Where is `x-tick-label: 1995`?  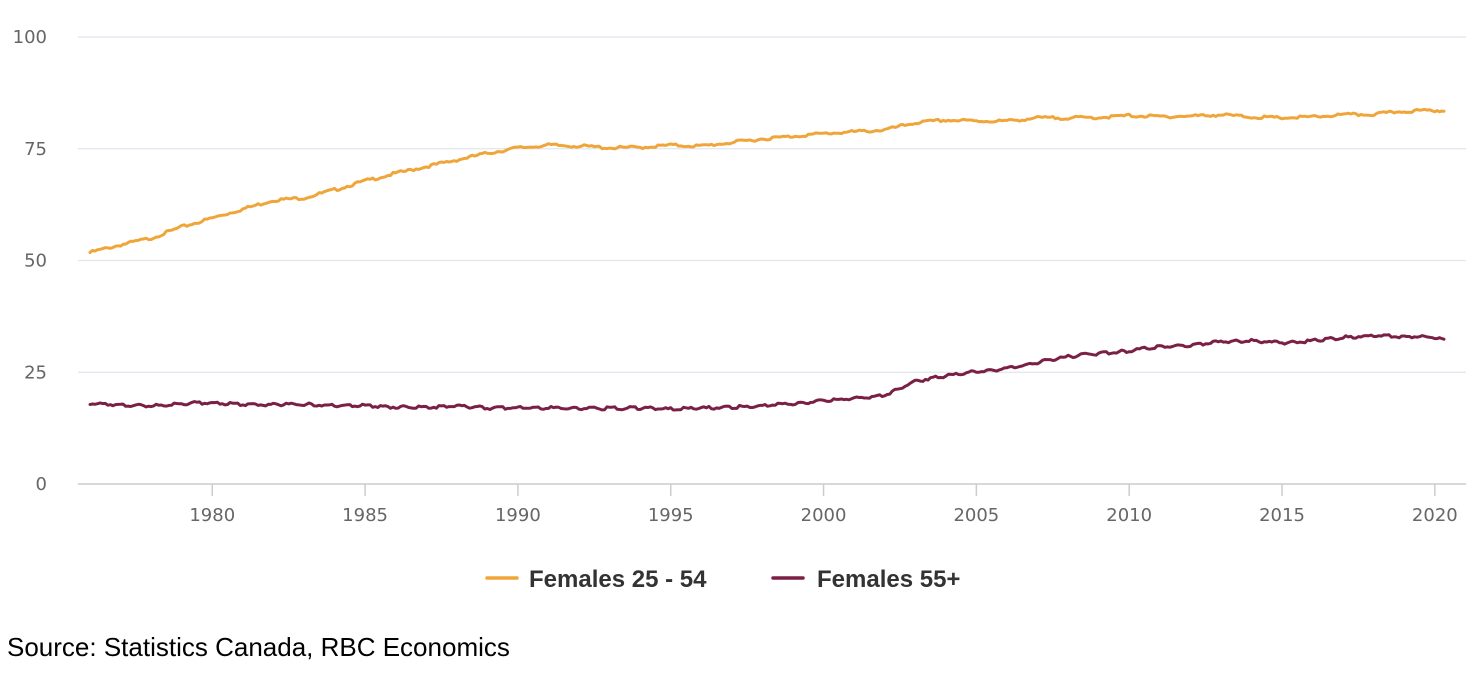 x-tick-label: 1995 is located at coordinates (671, 515).